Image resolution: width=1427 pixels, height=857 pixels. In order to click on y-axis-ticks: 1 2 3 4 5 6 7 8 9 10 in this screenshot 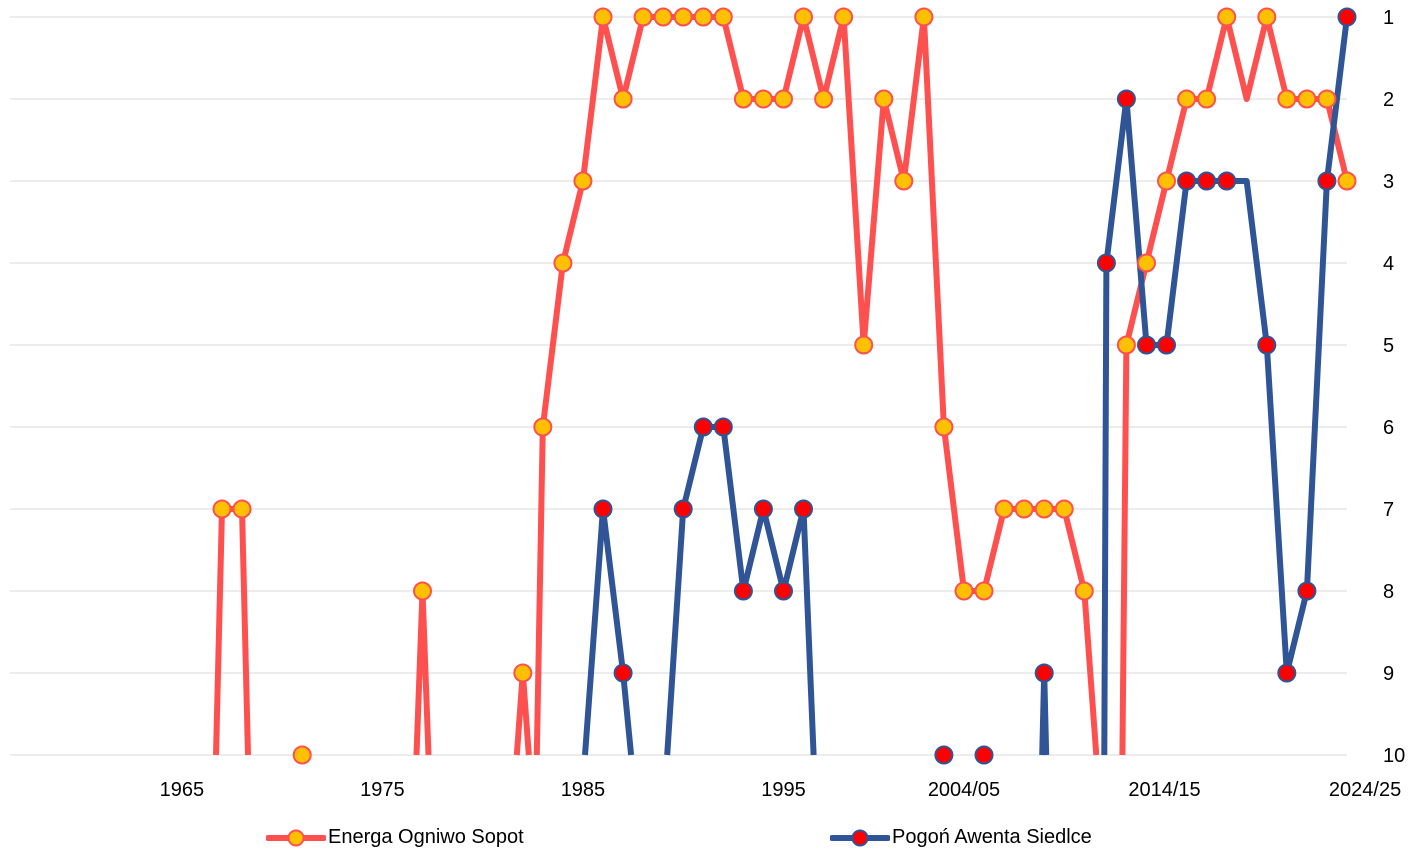, I will do `click(1394, 387)`.